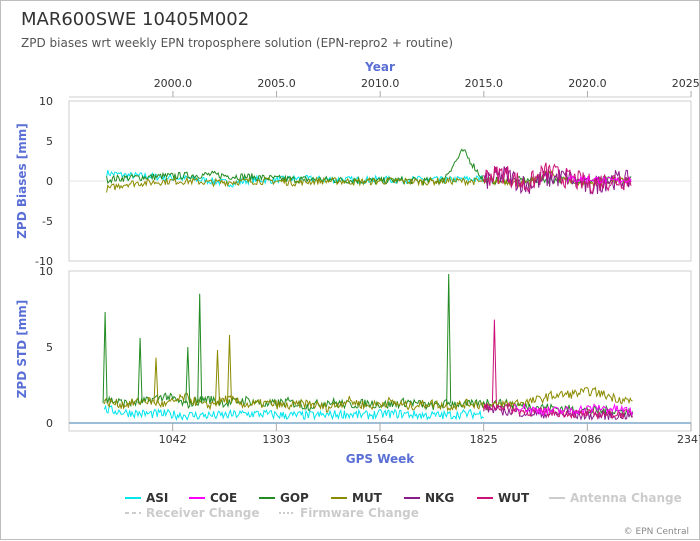  Describe the element at coordinates (367, 498) in the screenshot. I see `legend-label-mut: MUT` at that location.